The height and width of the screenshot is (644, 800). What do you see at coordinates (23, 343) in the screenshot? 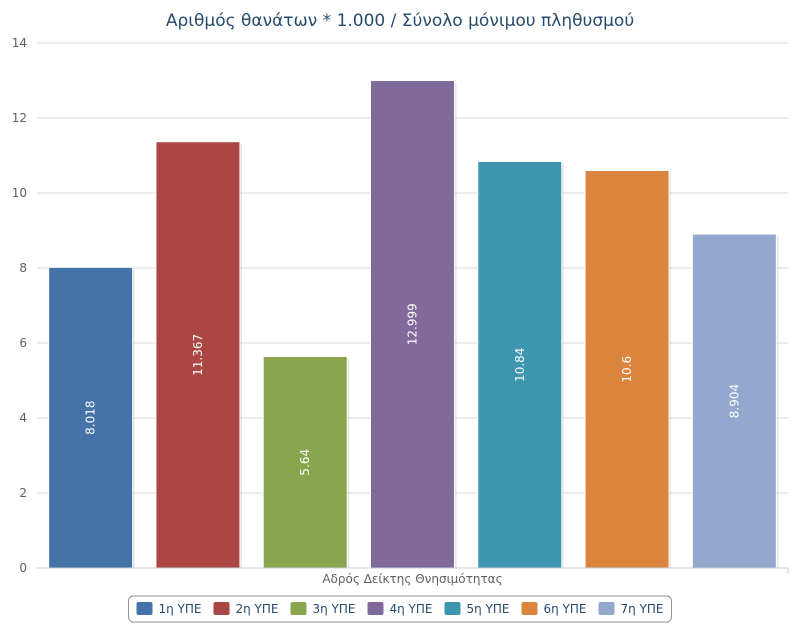
I see `y-tick-label: 6` at bounding box center [23, 343].